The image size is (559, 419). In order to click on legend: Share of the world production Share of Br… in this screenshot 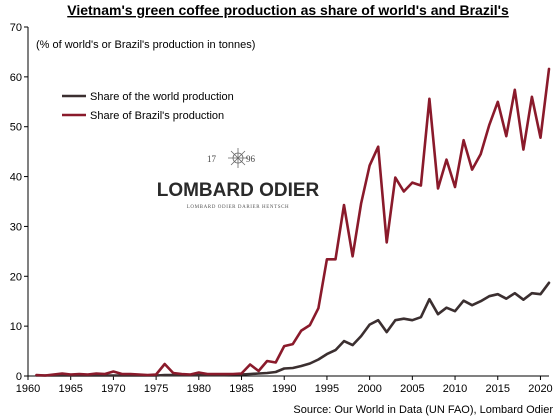, I will do `click(148, 106)`.